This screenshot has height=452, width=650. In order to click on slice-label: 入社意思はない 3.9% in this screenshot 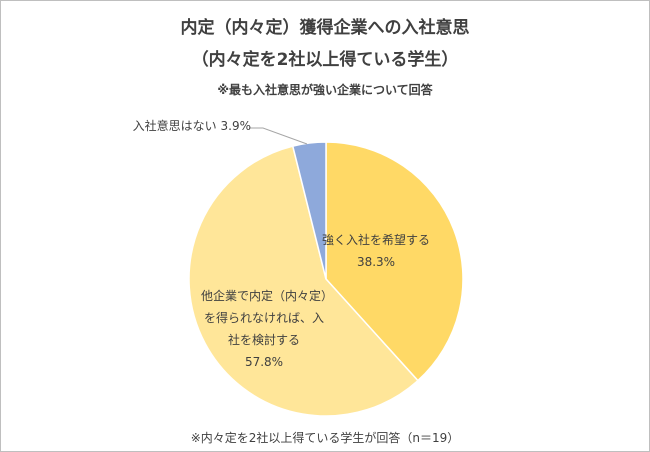, I will do `click(181, 126)`.